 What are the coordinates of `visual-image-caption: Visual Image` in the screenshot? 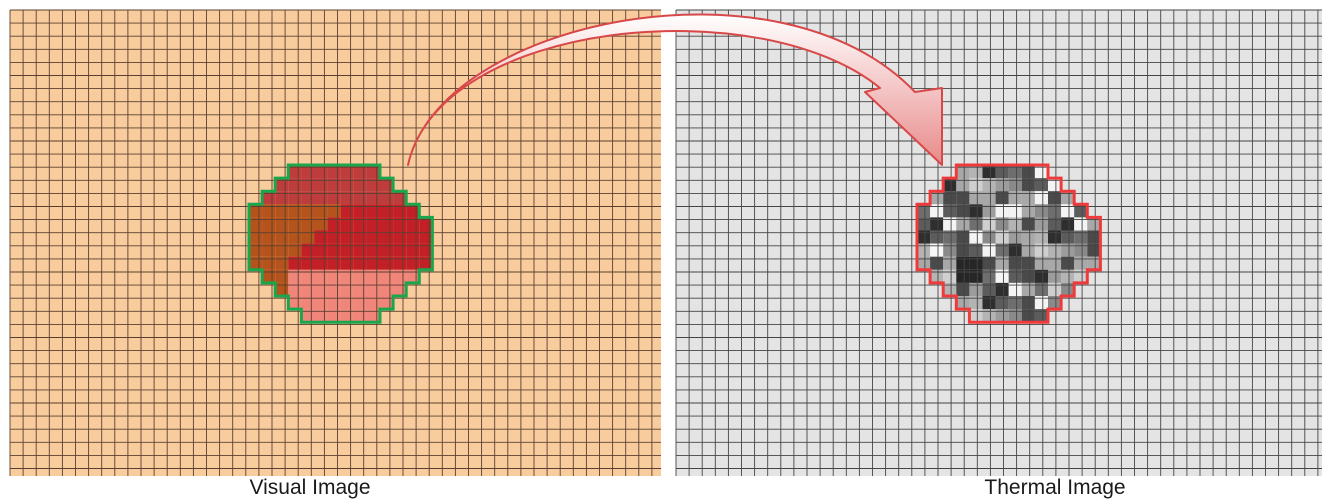 It's located at (310, 487).